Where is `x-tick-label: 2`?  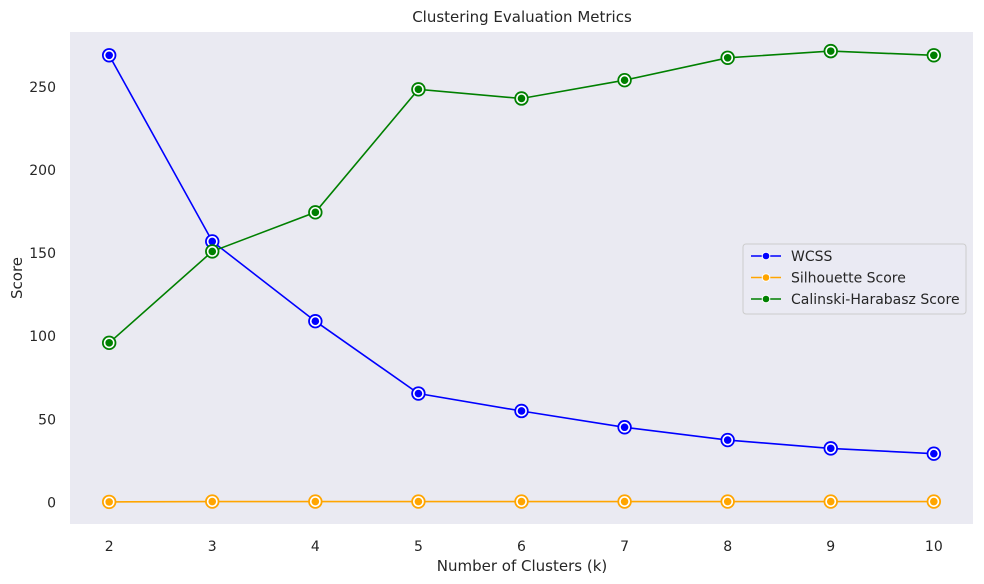
x-tick-label: 2 is located at coordinates (109, 547).